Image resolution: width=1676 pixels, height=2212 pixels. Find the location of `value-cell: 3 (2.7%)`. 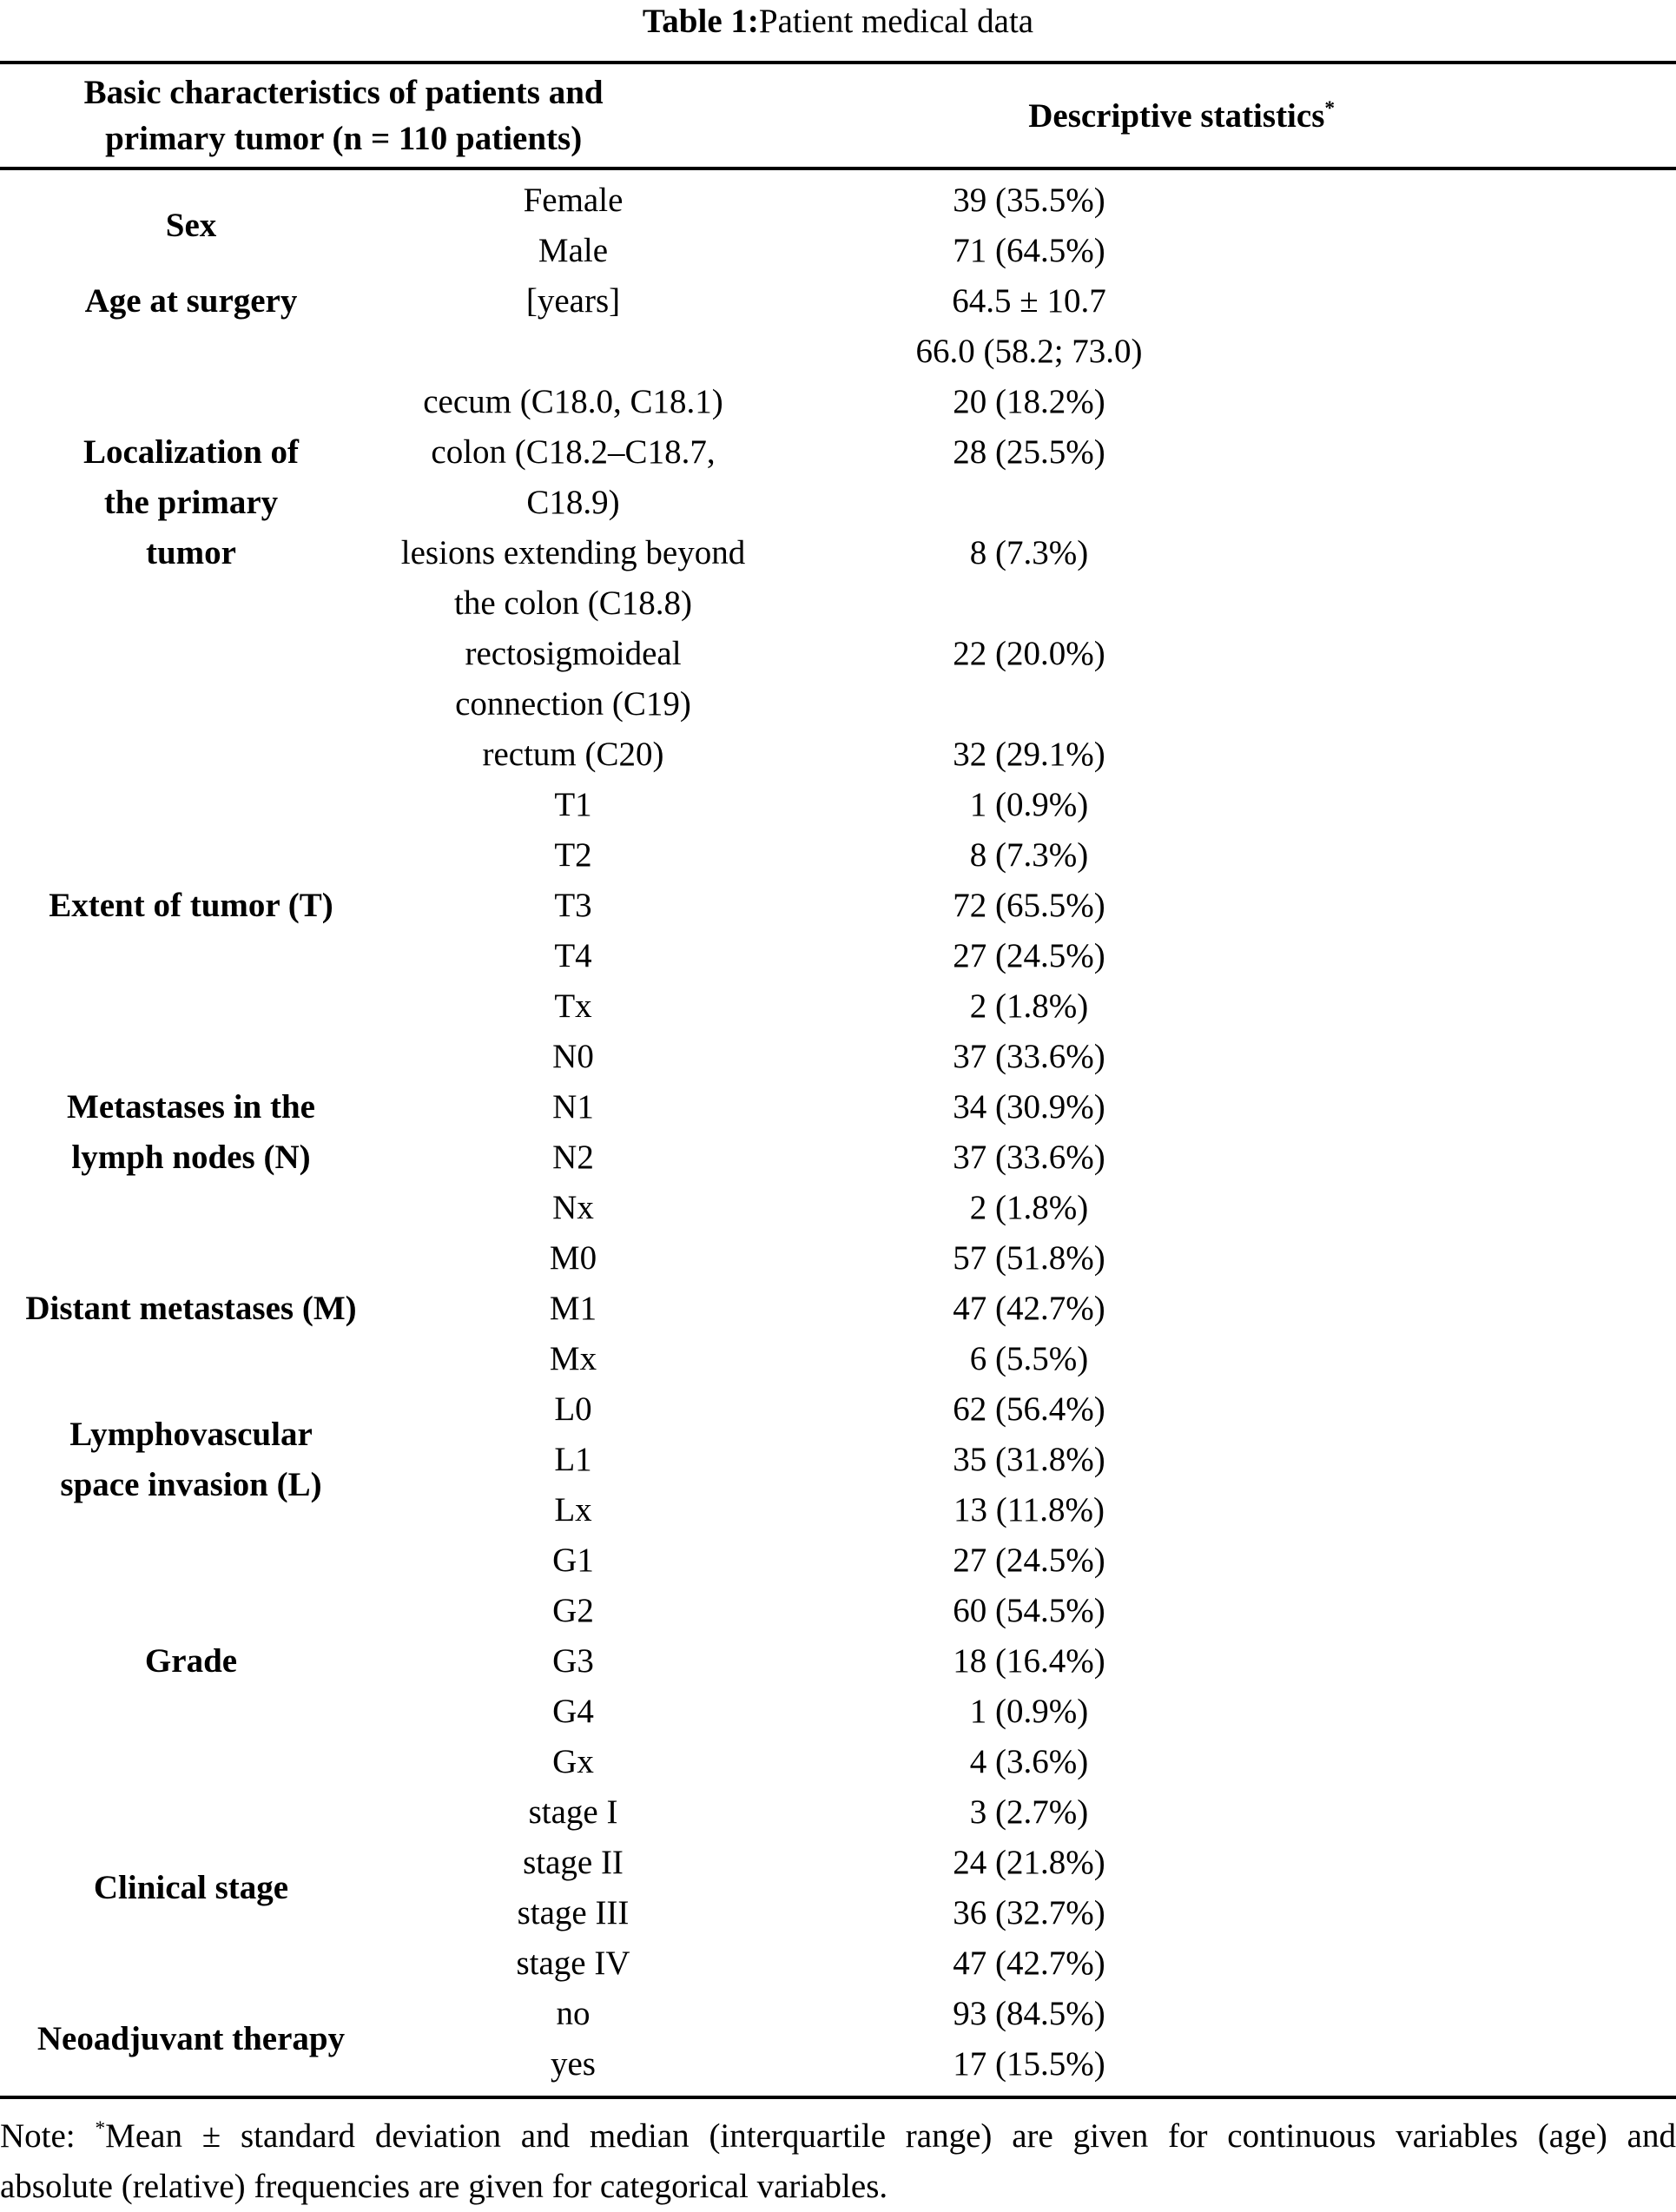

value-cell: 3 (2.7%) is located at coordinates (1029, 1812).